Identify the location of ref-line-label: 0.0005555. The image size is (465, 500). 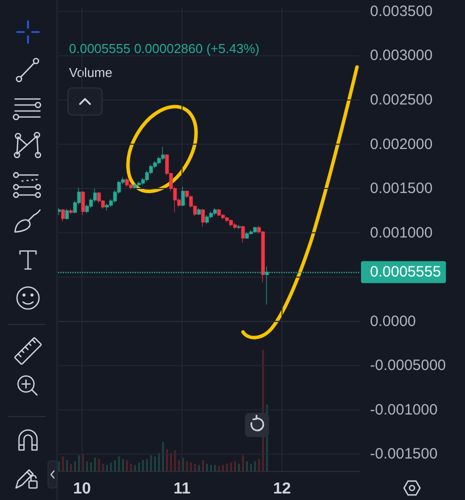
(405, 272).